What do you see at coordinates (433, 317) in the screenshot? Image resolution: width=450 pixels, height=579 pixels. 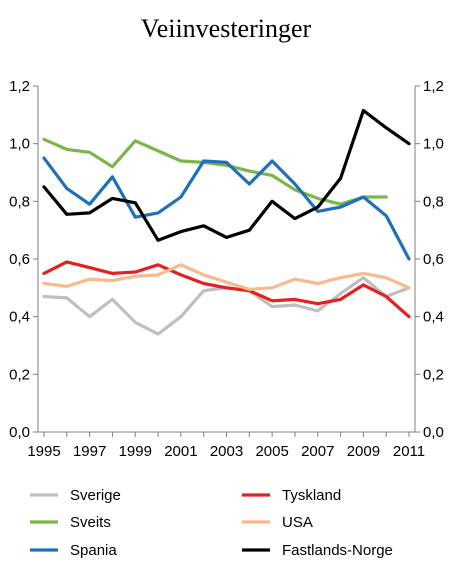 I see `y-tick-label-right: 0,4` at bounding box center [433, 317].